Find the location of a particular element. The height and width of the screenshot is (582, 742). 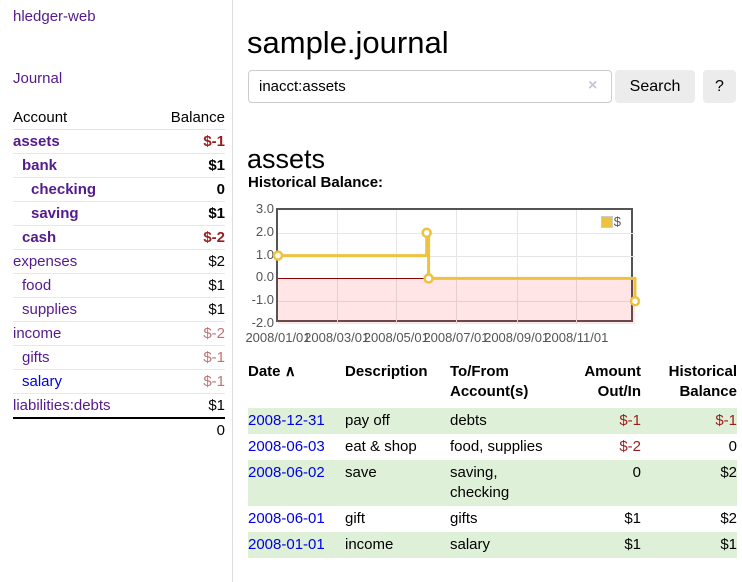

transaction-balance: $2 is located at coordinates (728, 472).